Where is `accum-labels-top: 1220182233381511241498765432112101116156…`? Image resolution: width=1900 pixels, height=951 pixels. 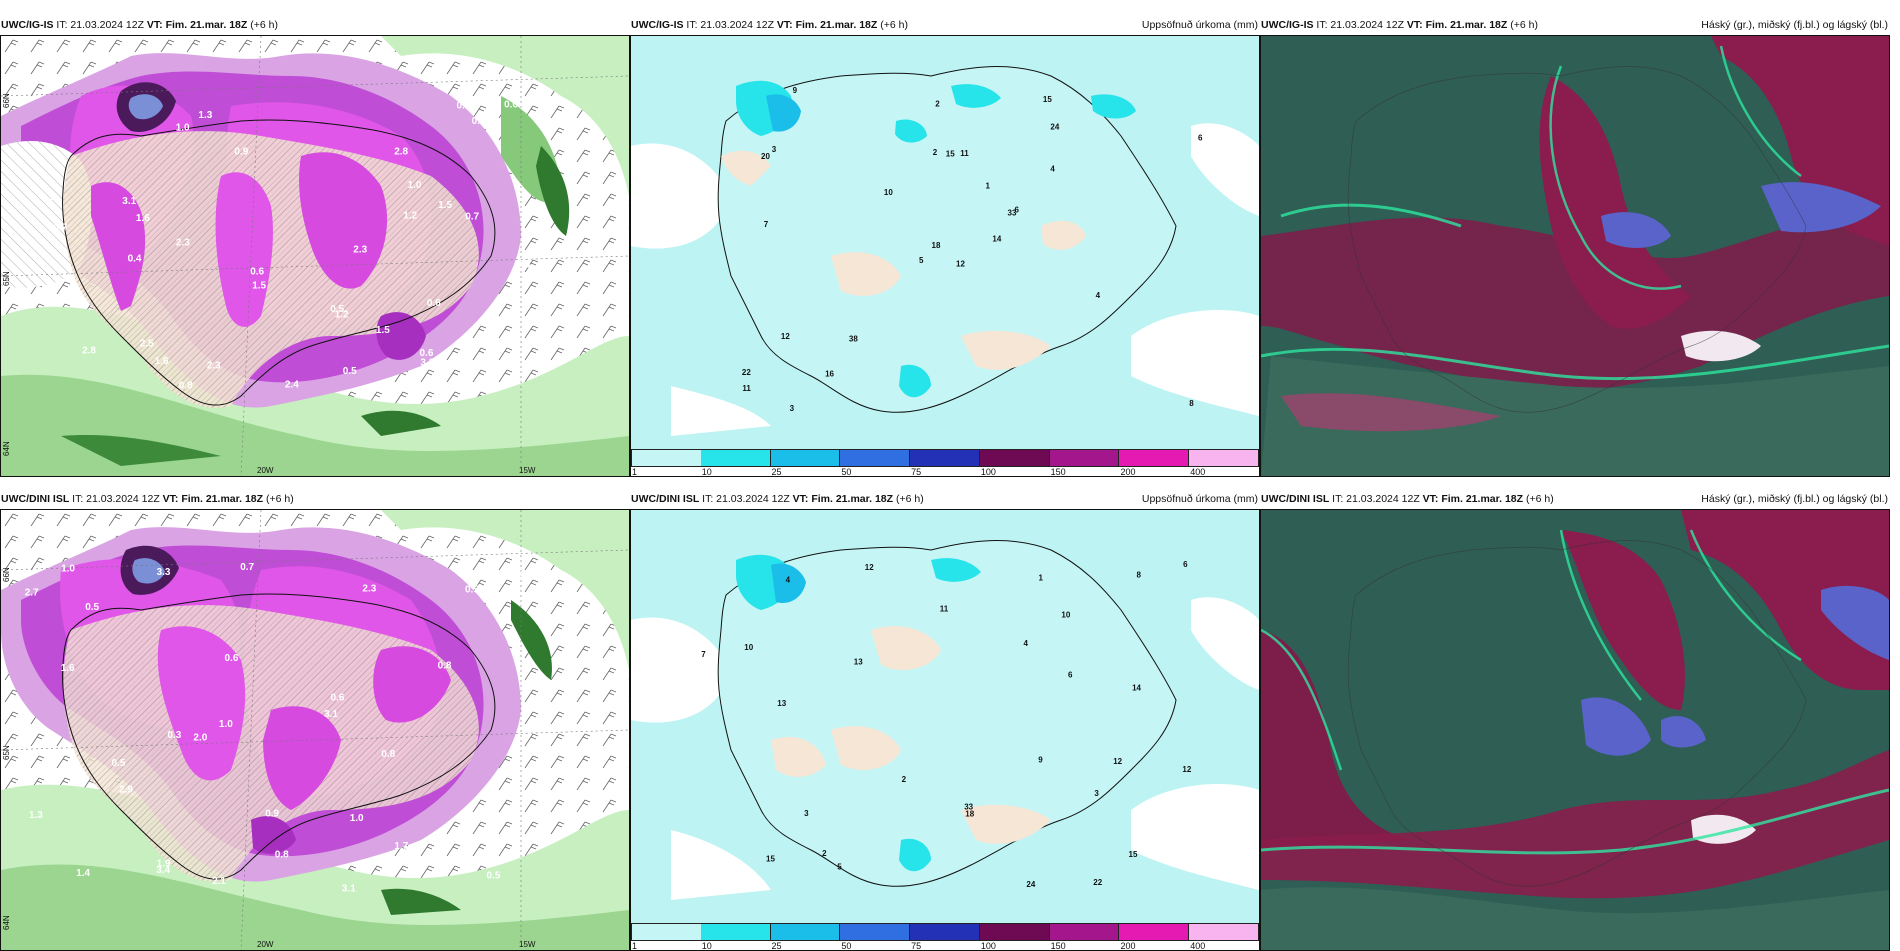
accum-labels-top: 1220182233381511241498765432112101116156… is located at coordinates (972, 249).